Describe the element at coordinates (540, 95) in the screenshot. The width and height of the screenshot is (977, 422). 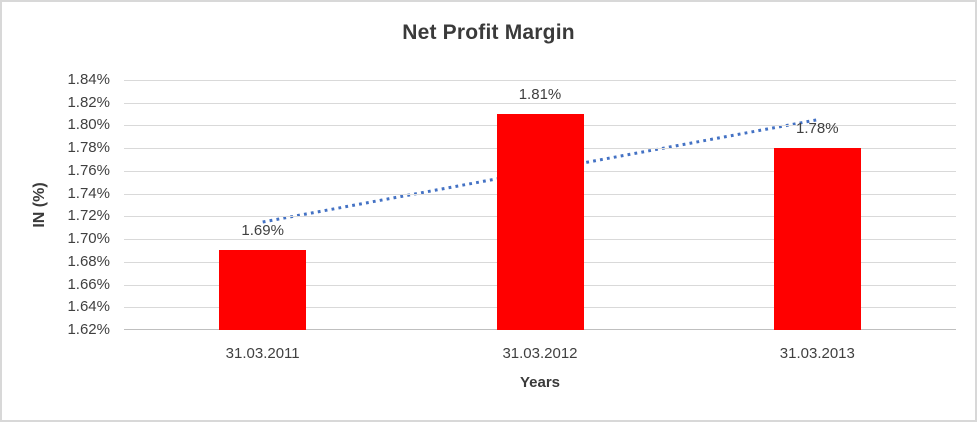
I see `bar-value-label: 1.81%` at that location.